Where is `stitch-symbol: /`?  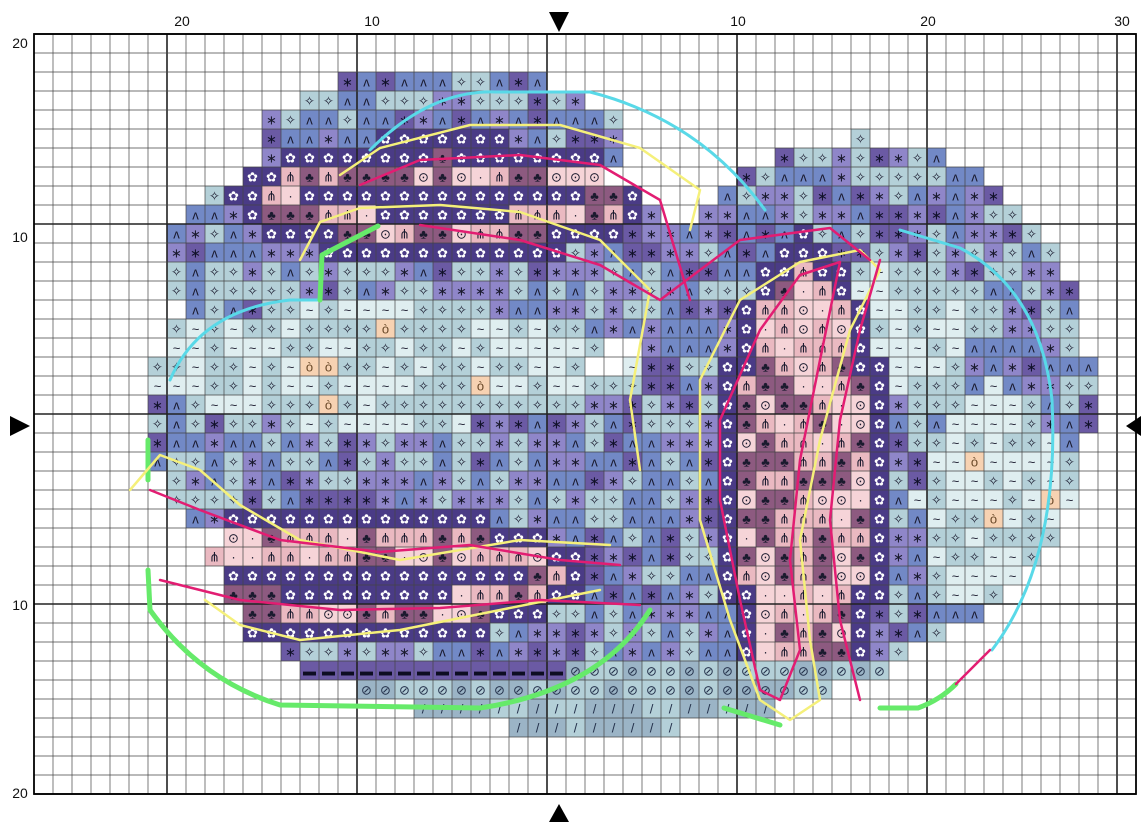
stitch-symbol: / is located at coordinates (538, 709).